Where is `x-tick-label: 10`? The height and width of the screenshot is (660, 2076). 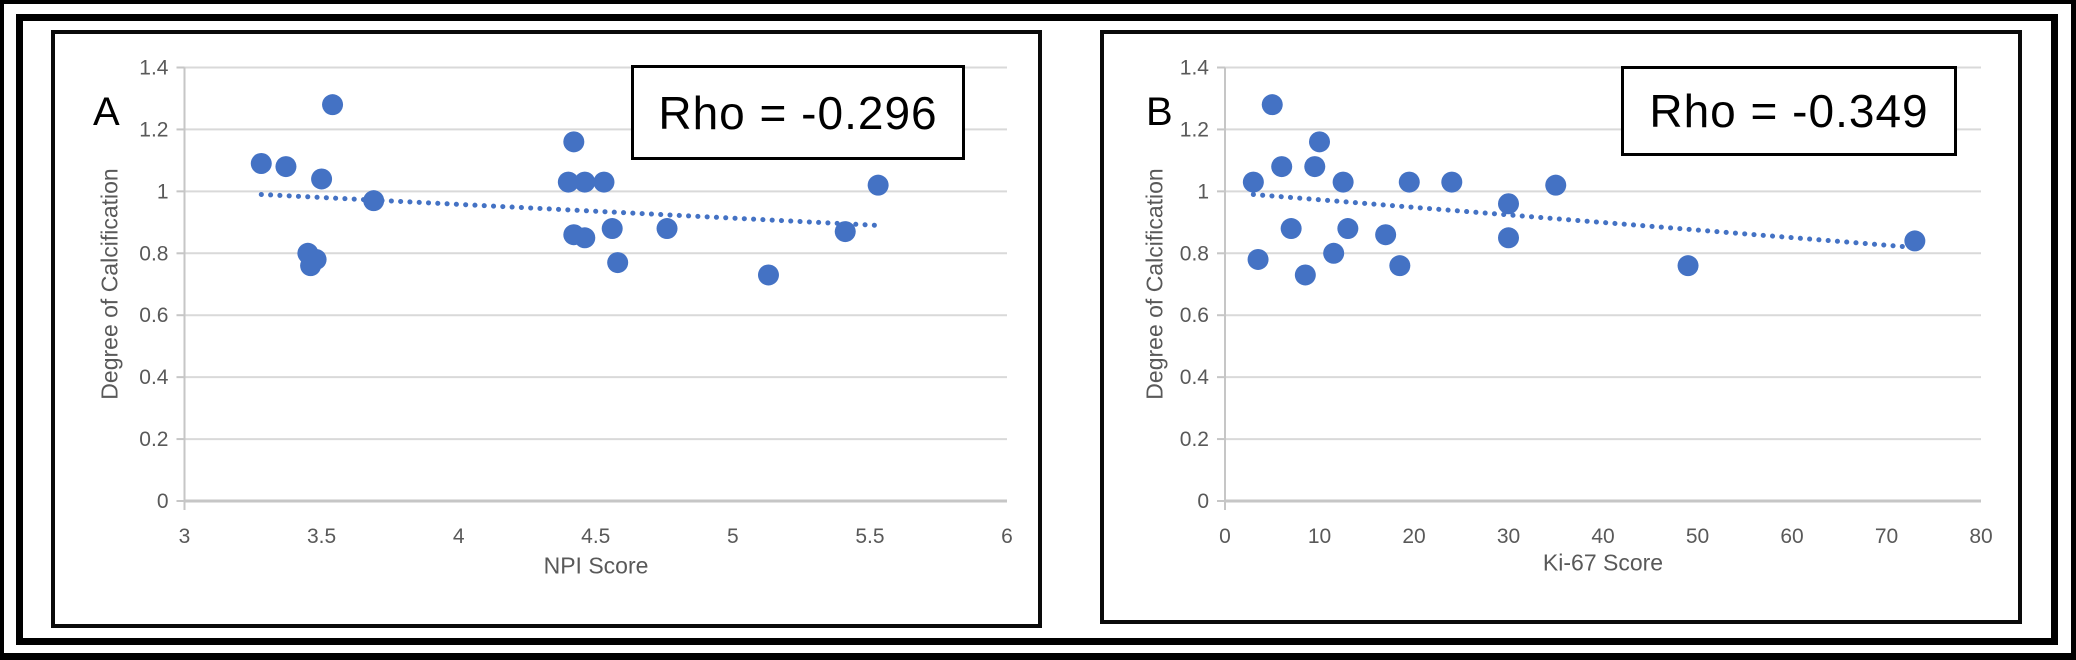 x-tick-label: 10 is located at coordinates (1319, 536).